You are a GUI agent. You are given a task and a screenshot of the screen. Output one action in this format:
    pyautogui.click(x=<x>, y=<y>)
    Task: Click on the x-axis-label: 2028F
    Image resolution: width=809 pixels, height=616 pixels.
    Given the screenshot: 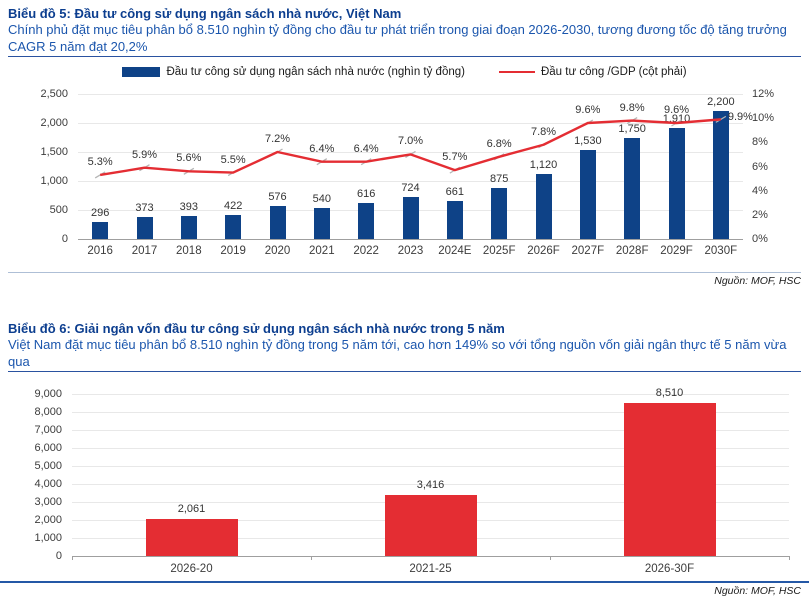 What is the action you would take?
    pyautogui.click(x=632, y=251)
    